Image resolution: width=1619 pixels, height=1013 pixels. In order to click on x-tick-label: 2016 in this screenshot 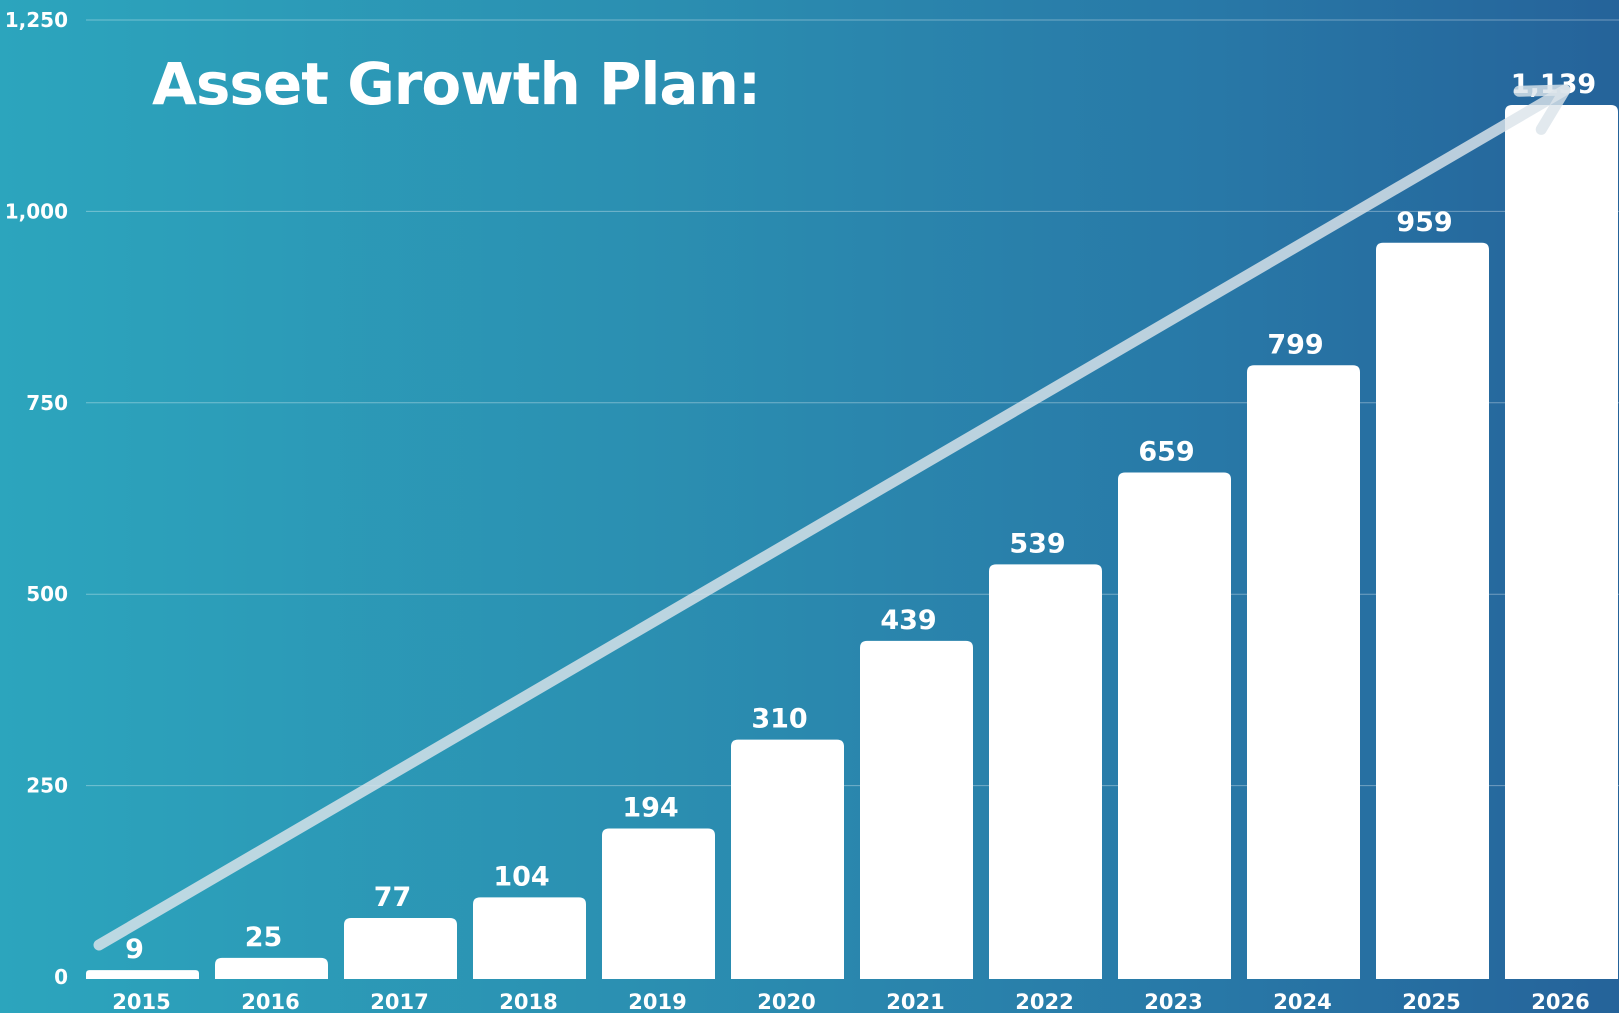, I will do `click(270, 1001)`.